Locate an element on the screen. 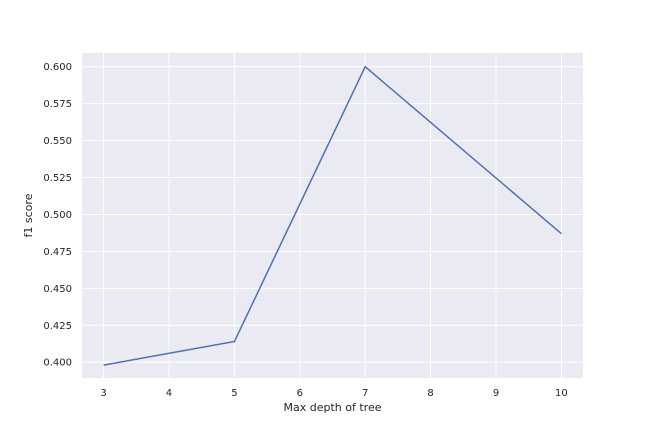  x-tick-label: 4 is located at coordinates (169, 393).